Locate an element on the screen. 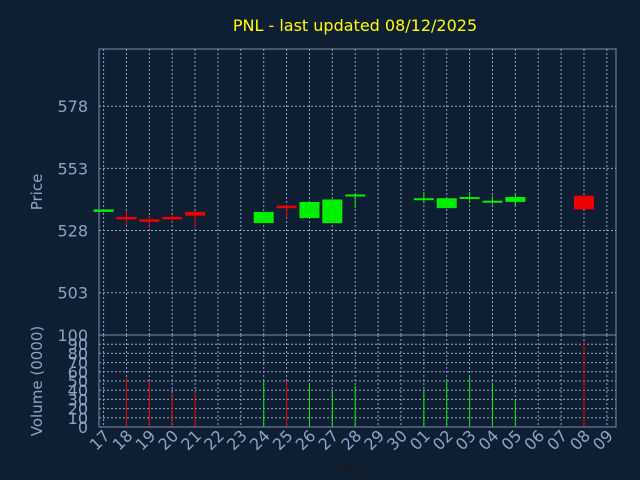 Image resolution: width=640 pixels, height=480 pixels. volume-tick-label: 50 is located at coordinates (78, 381).